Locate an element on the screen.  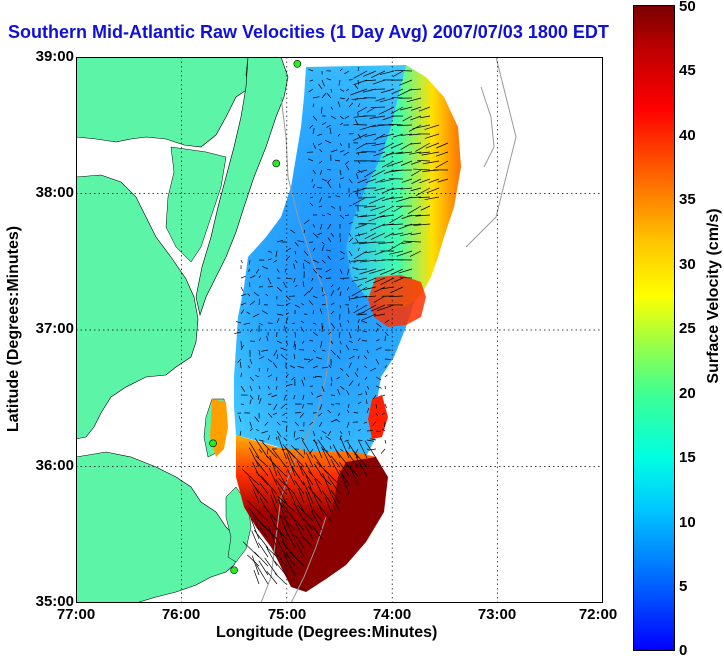
x-tick-label: 76:00 is located at coordinates (181, 614).